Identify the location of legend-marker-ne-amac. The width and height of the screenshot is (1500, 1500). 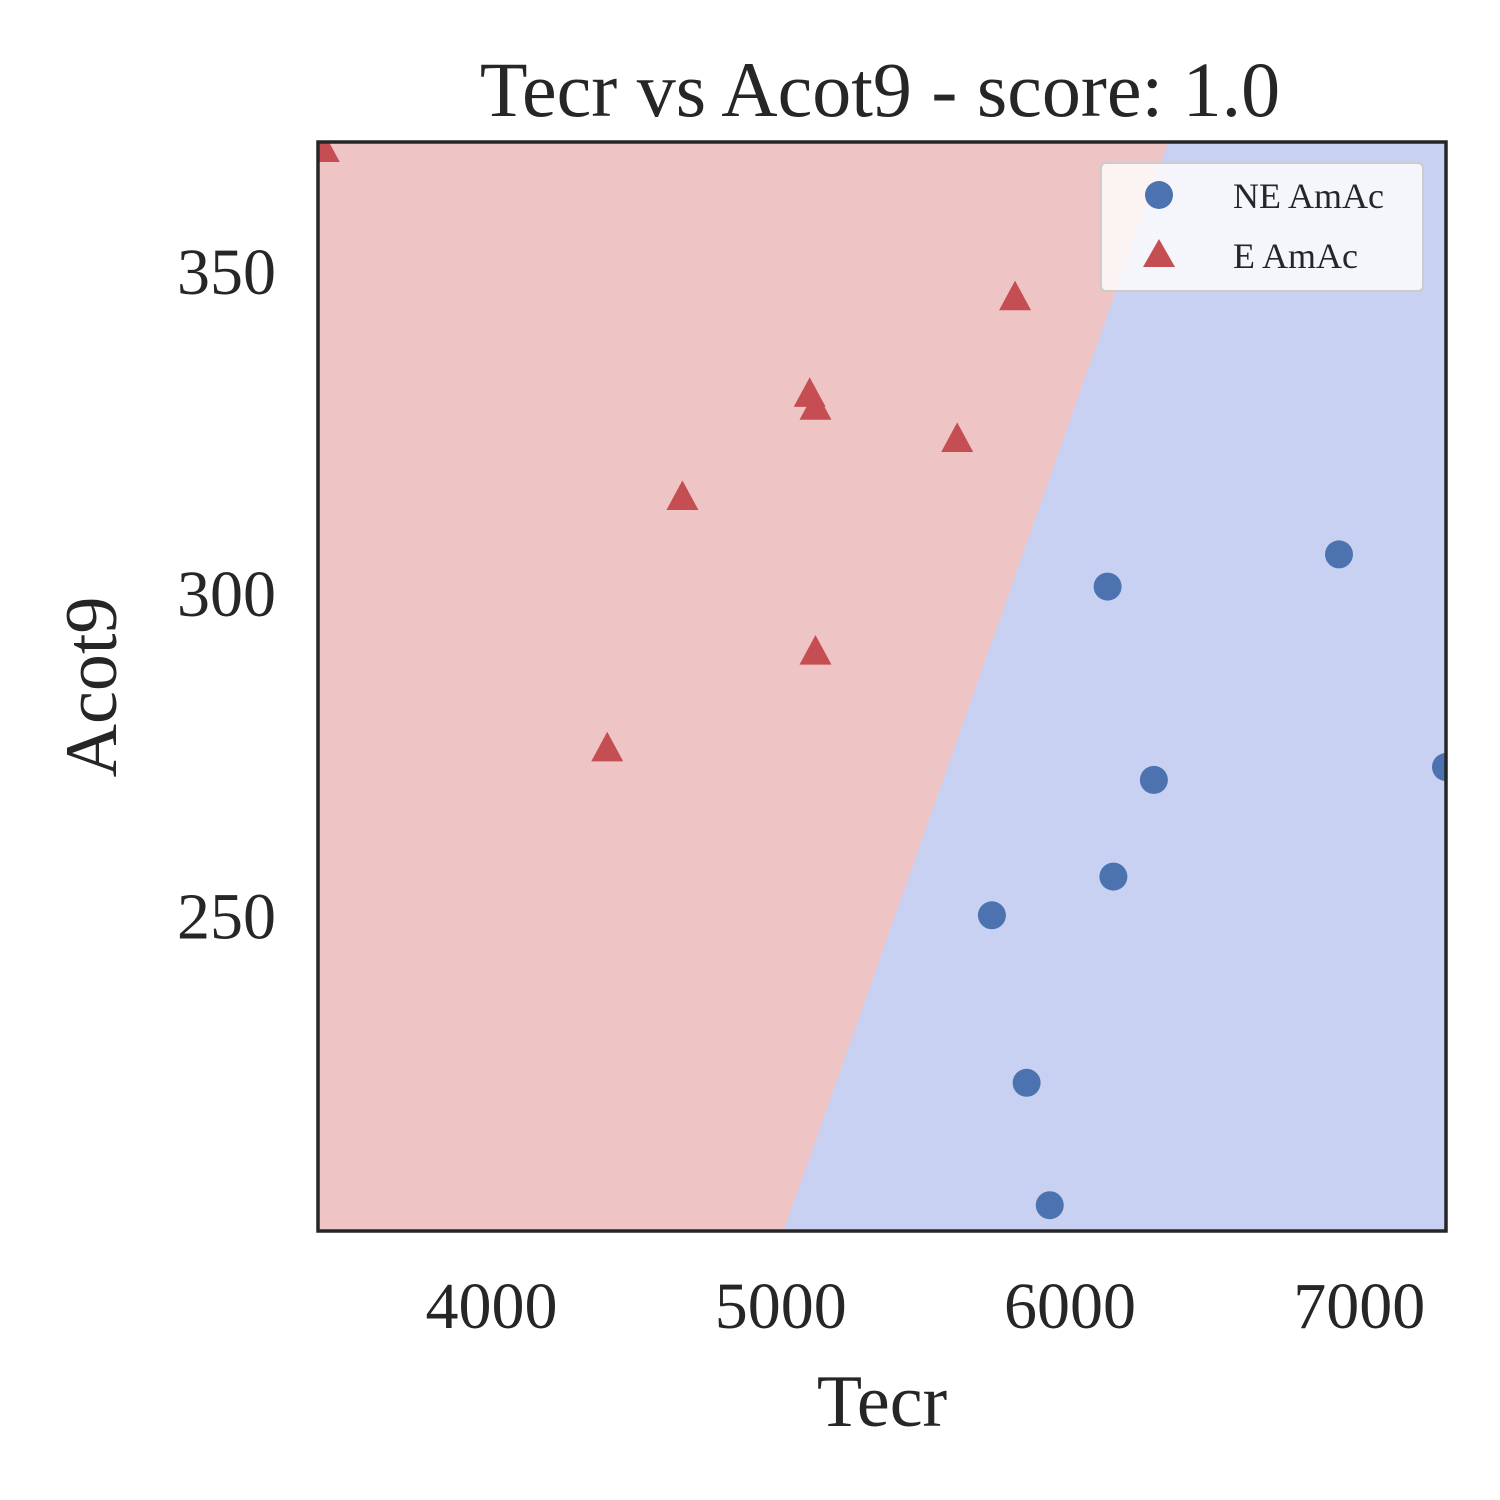
(1159, 195).